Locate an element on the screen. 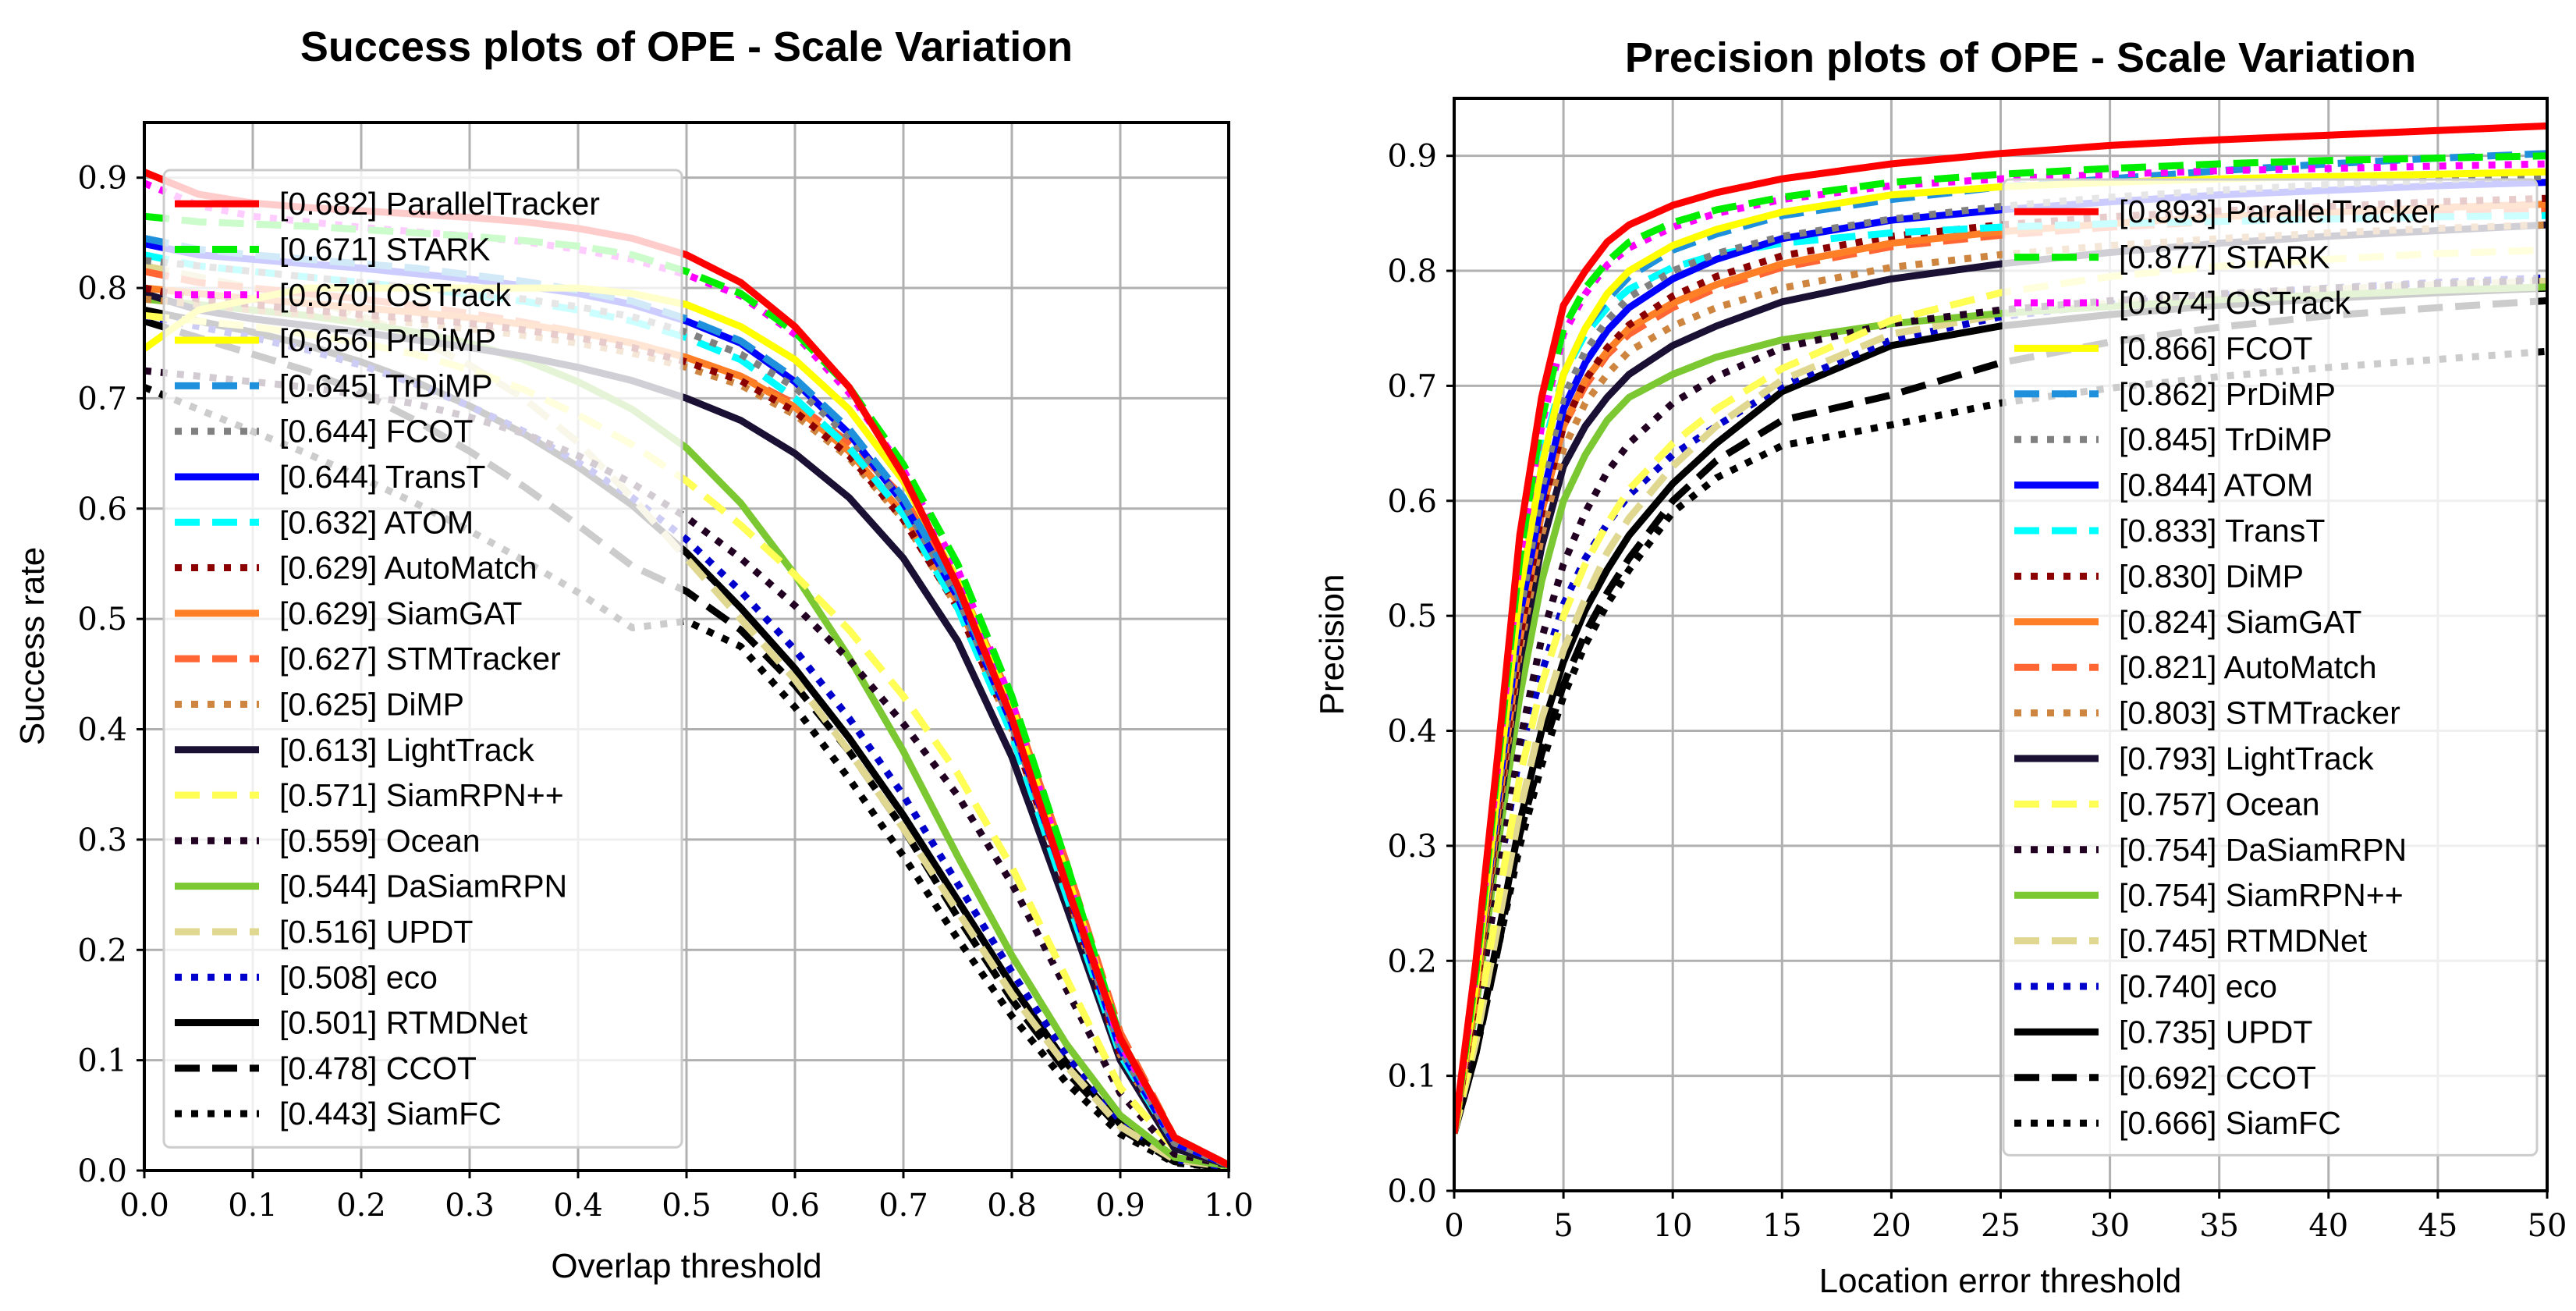  precision-legend-label: [0.666] SiamFC is located at coordinates (2230, 1123).